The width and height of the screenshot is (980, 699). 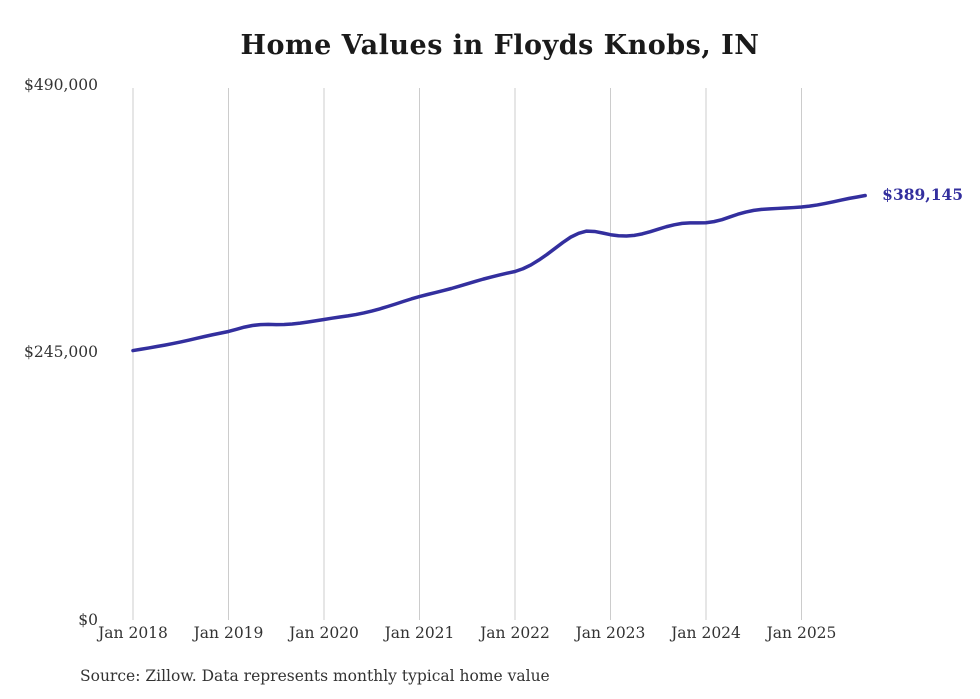 I want to click on y-axis-tick-0: $0, so click(x=88, y=620).